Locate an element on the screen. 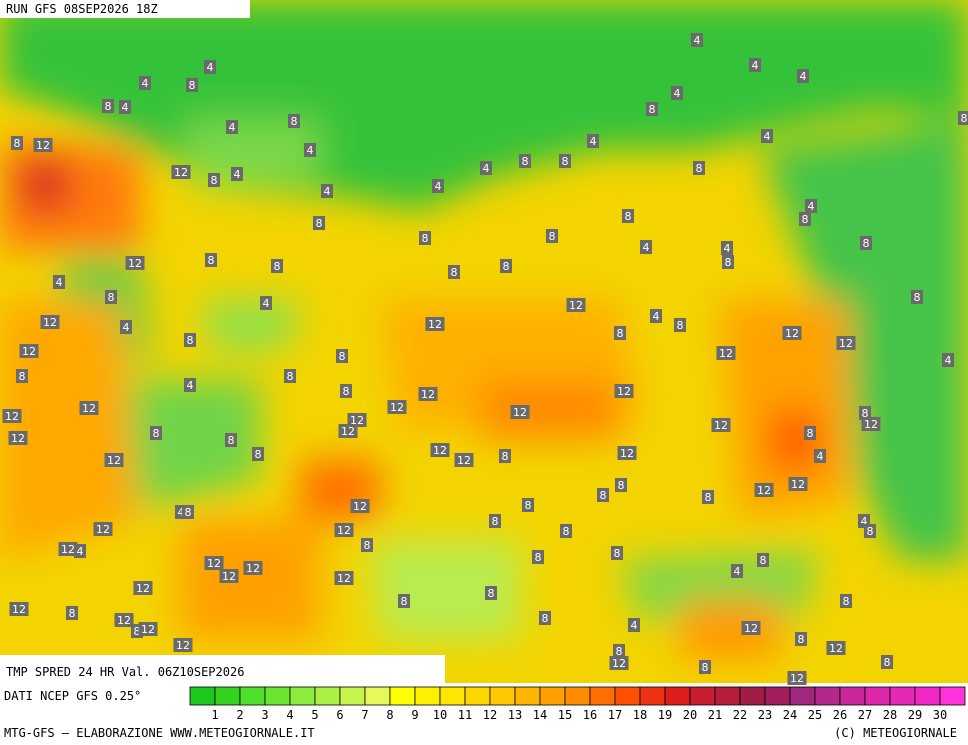  source-label: DATI NCEP GFS 0.25° is located at coordinates (72, 696).